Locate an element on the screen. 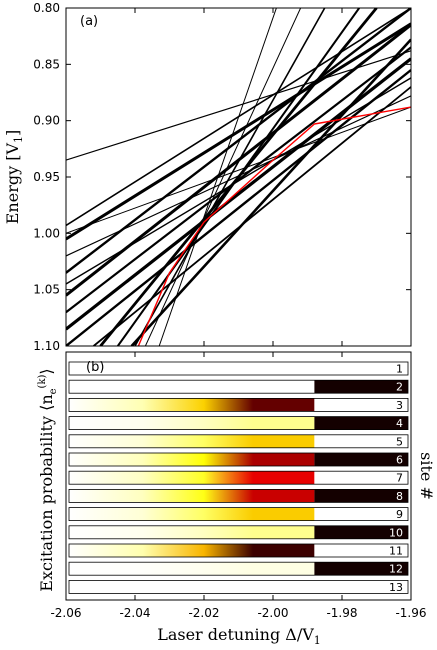 Image resolution: width=437 pixels, height=650 pixels. site-row: 6 is located at coordinates (238, 459).